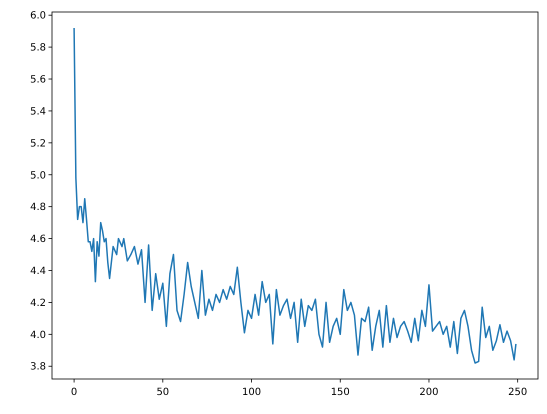  Describe the element at coordinates (38, 335) in the screenshot. I see `y-tick-label: 4.0` at that location.